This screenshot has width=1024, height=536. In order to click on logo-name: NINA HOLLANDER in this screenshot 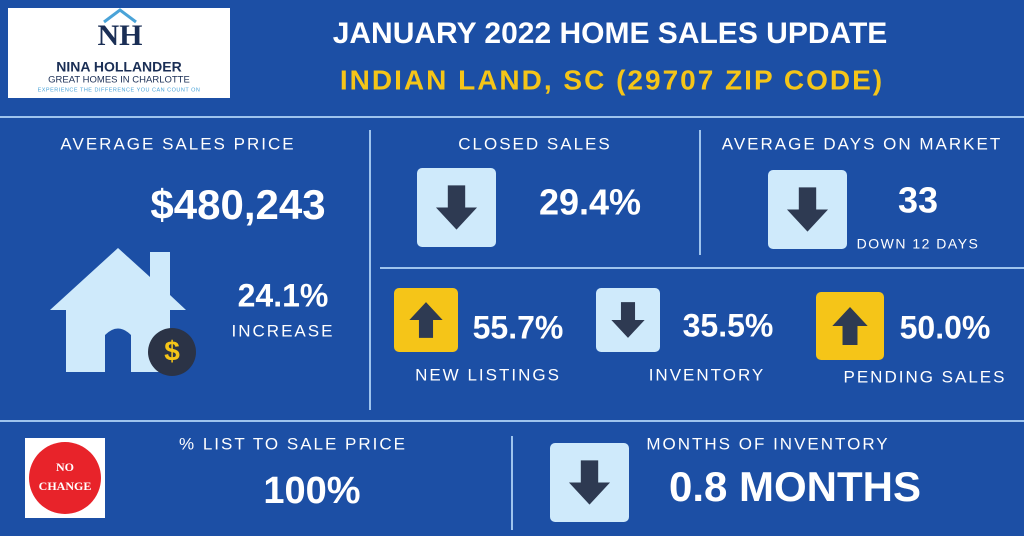, I will do `click(118, 67)`.